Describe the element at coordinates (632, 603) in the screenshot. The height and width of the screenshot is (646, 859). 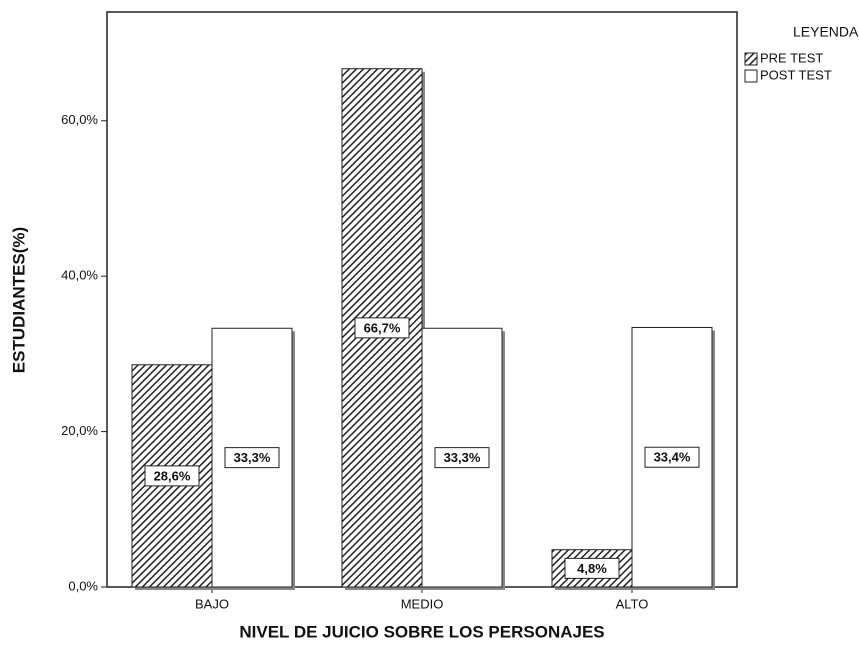
I see `x-tick-label: ALTO` at that location.